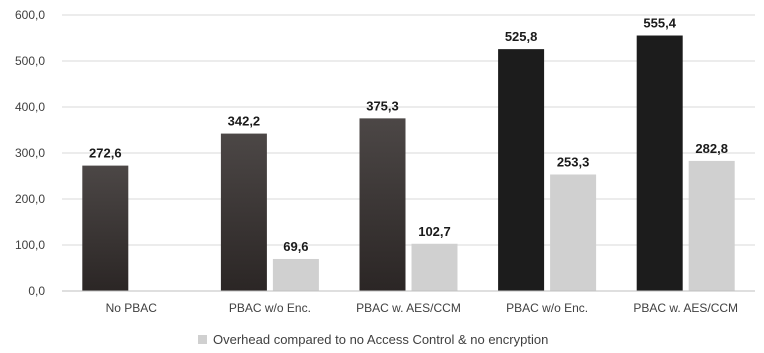  I want to click on y-axis: 0,0 100,0 200,0 300,0 400,0 500,0 600,0, so click(30, 153).